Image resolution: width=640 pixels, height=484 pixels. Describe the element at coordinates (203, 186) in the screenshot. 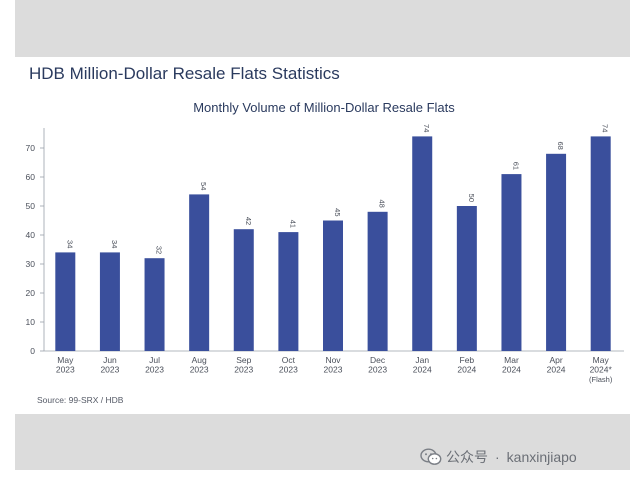

I see `bar-value-label: 54` at that location.